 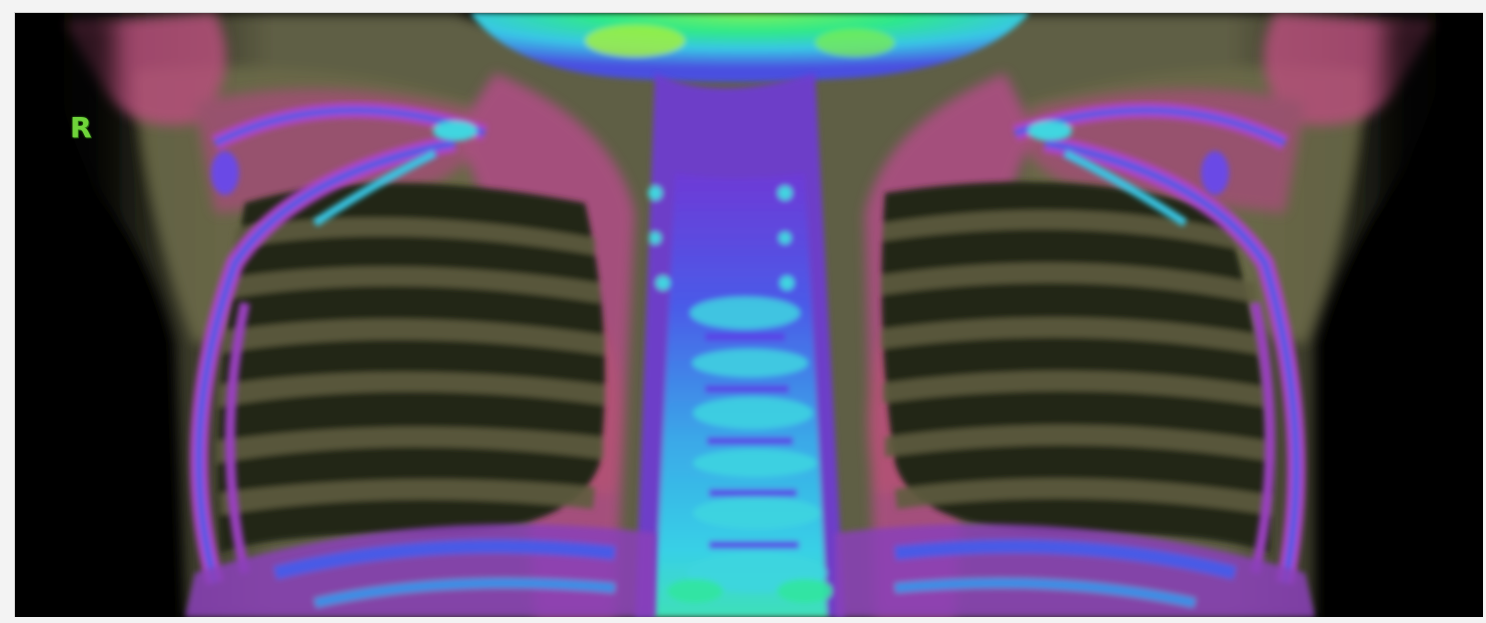 I want to click on clavicles, so click(x=750, y=164).